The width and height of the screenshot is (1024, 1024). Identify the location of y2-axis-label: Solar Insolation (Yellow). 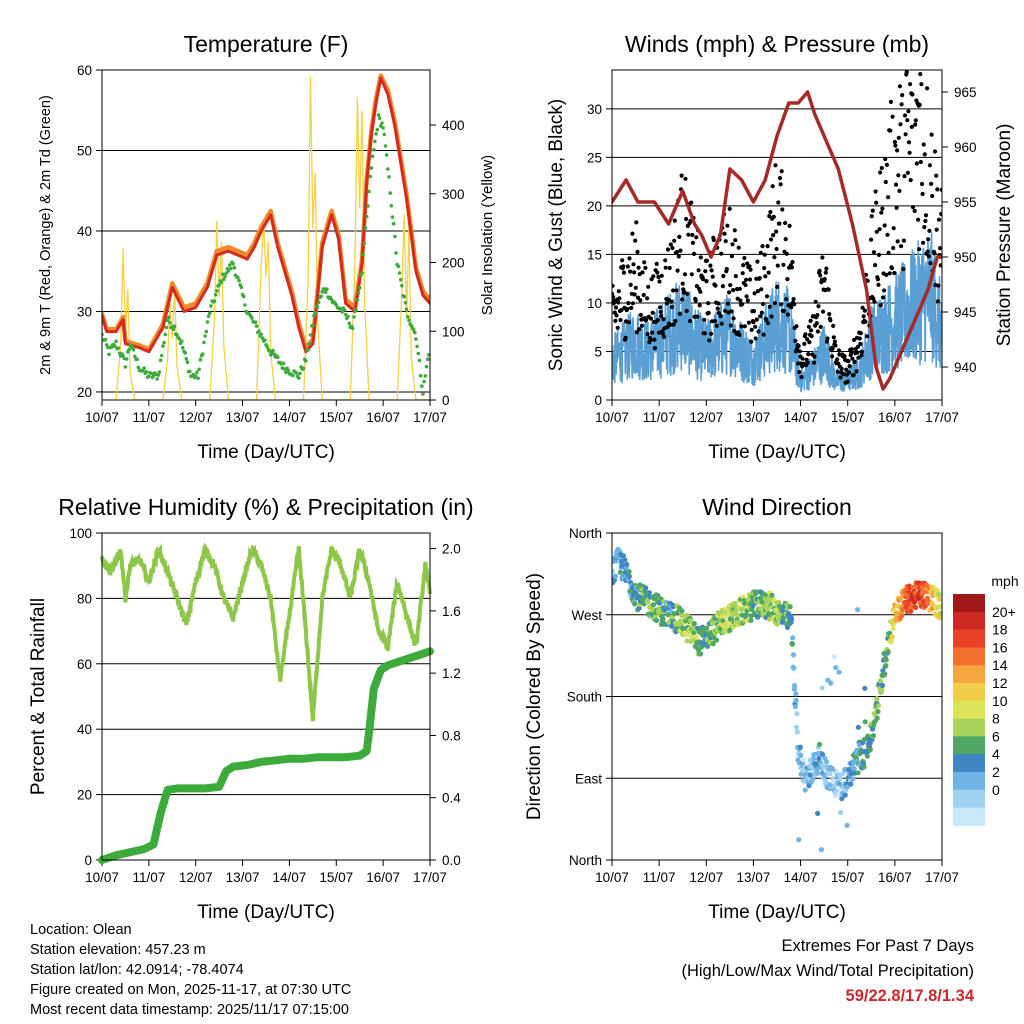
(487, 235).